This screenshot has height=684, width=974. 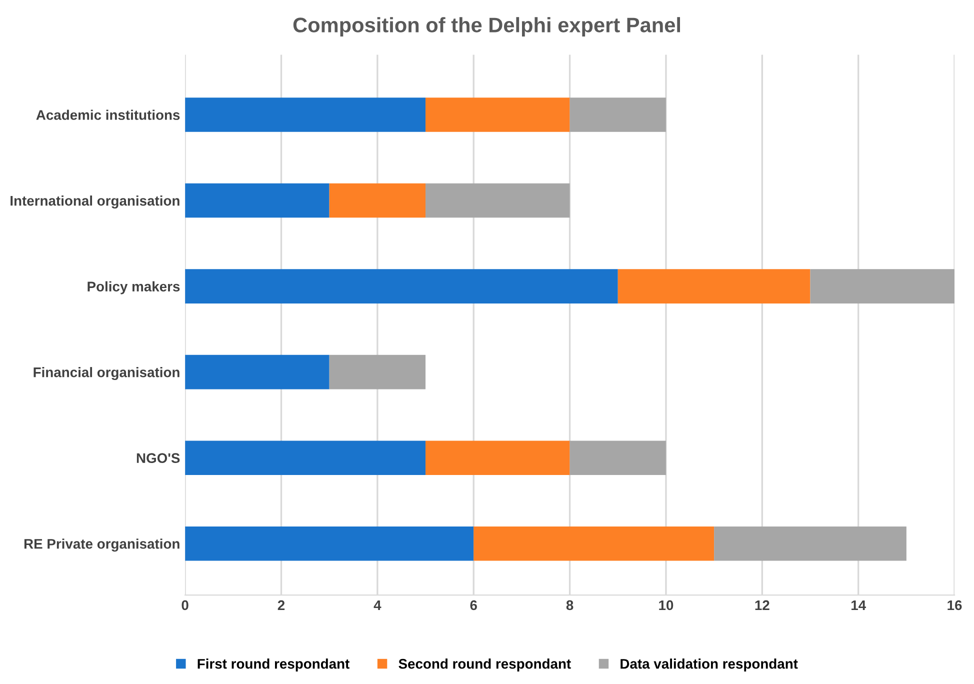 What do you see at coordinates (762, 605) in the screenshot?
I see `x-tick-label: 12` at bounding box center [762, 605].